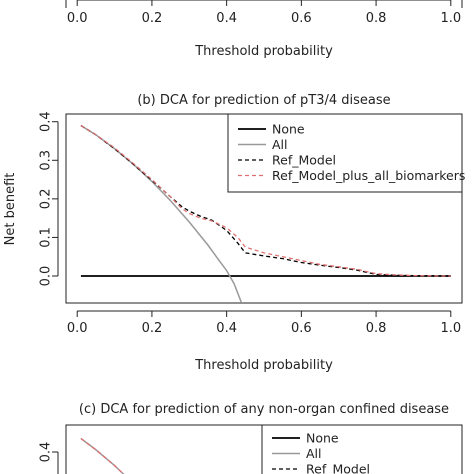  Describe the element at coordinates (46, 160) in the screenshot. I see `panel-b-y-tick-label: 0.3` at that location.